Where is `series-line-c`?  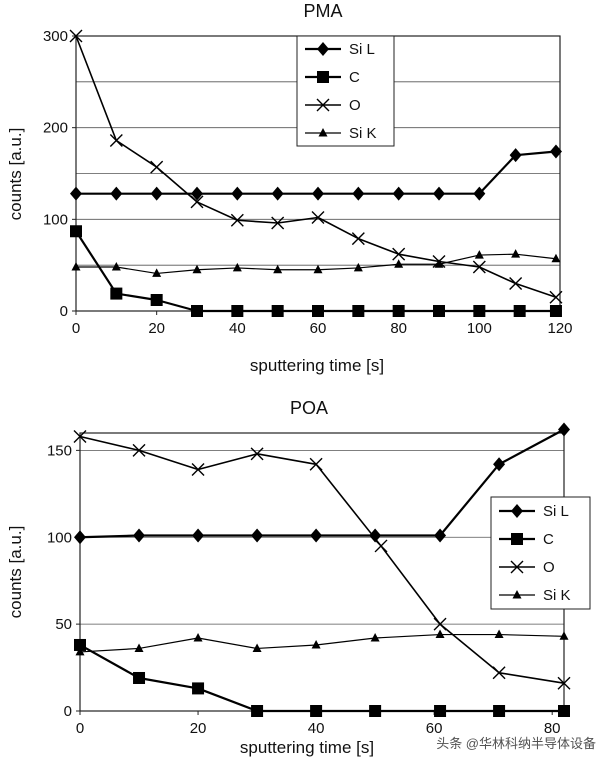 series-line-c is located at coordinates (321, 678).